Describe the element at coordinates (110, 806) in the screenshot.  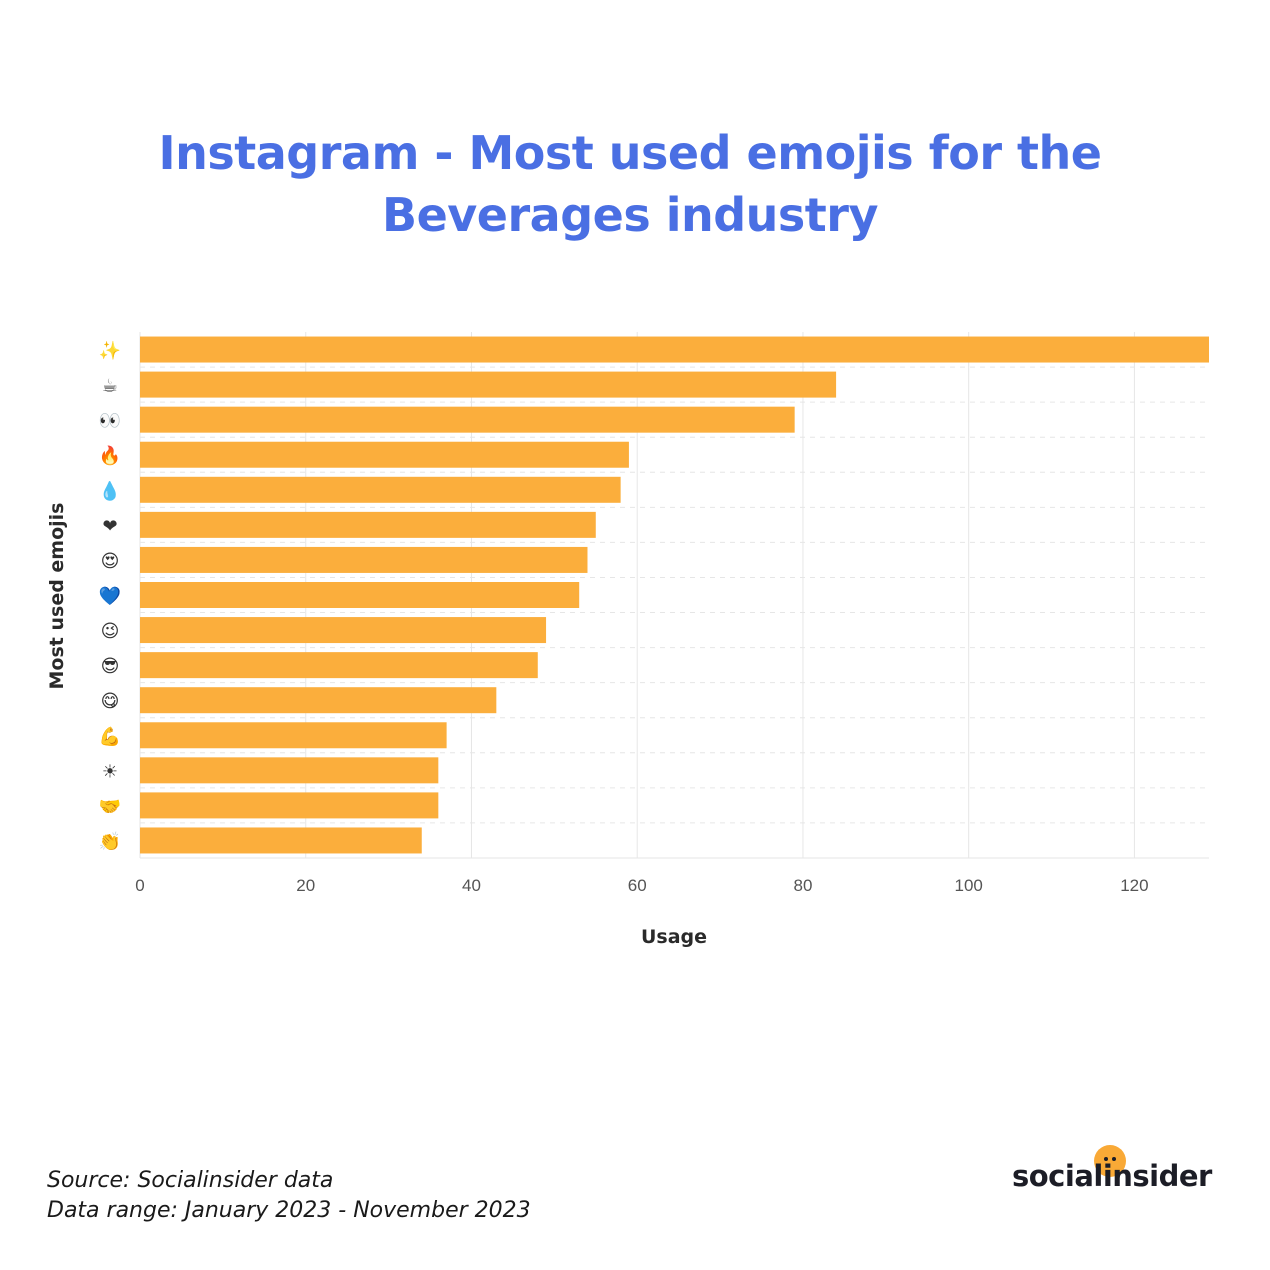
I see `y-tick-label: 🤝` at that location.